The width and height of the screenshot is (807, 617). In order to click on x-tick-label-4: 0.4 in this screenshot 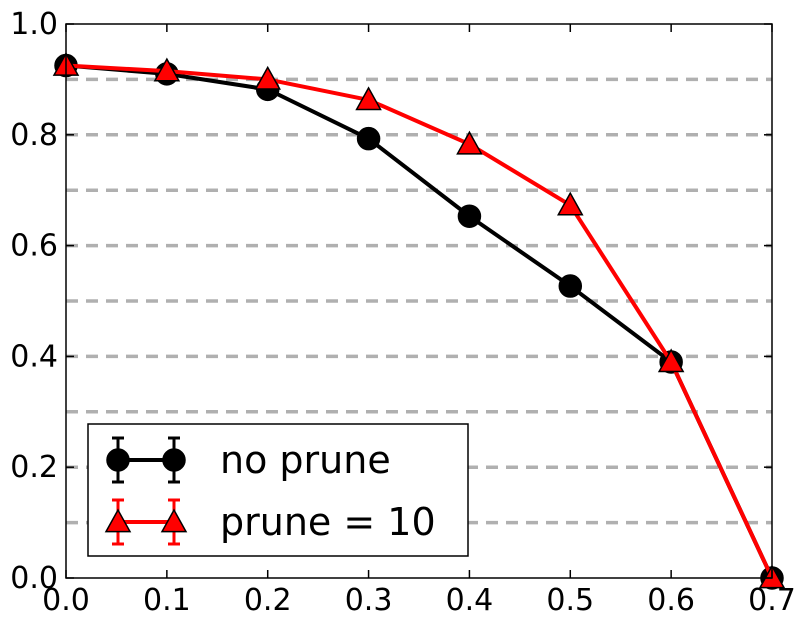, I will do `click(470, 600)`.